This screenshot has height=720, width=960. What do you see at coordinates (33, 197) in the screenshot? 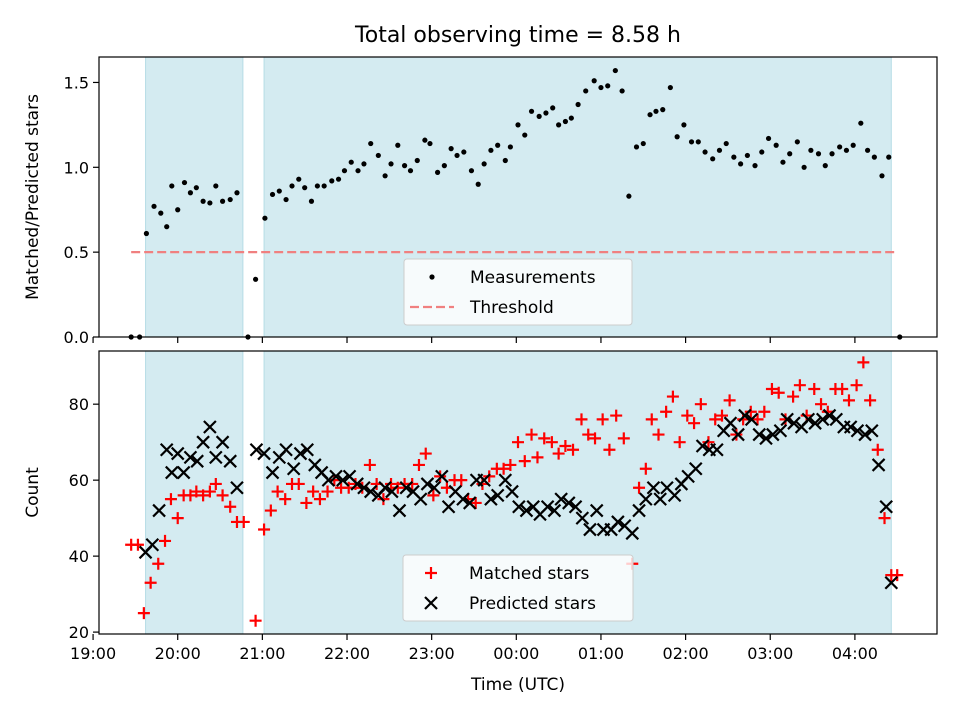
I see `top-y-axis-label: Matched/Predicted stars` at bounding box center [33, 197].